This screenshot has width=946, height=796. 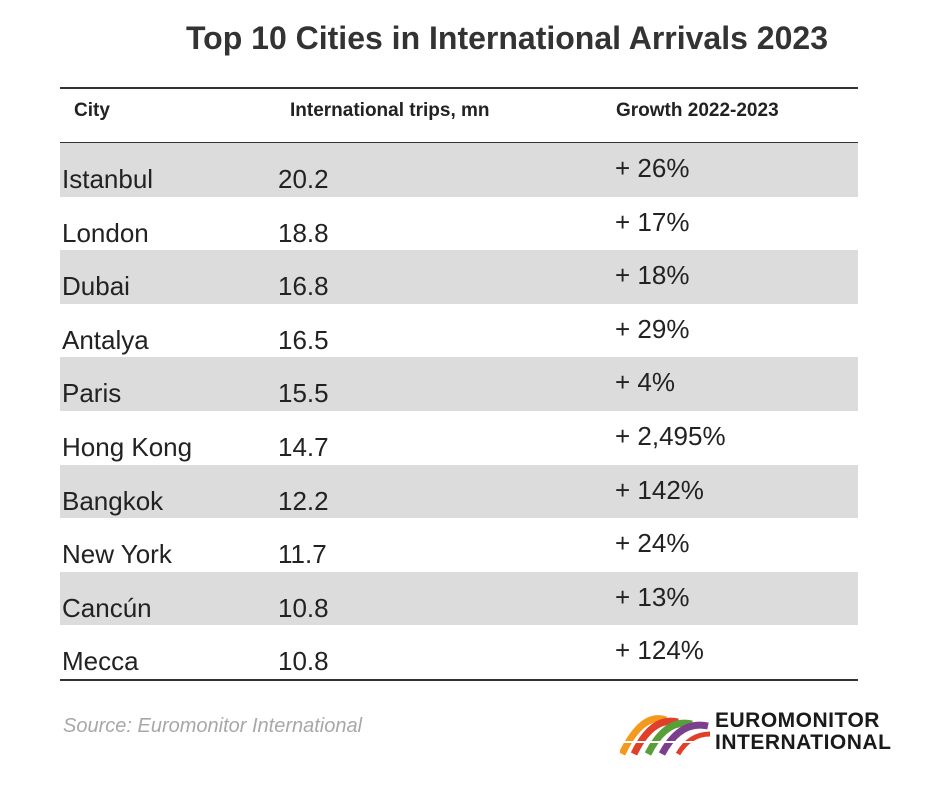 I want to click on cell-city: London, so click(x=105, y=232).